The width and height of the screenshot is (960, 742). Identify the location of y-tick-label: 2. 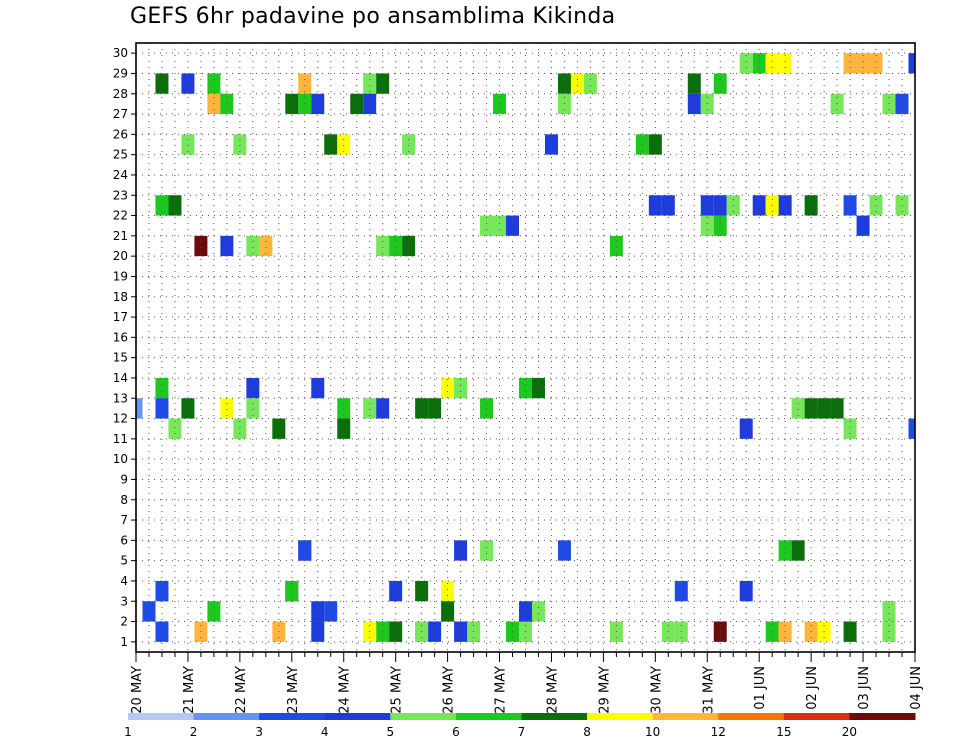
(124, 622).